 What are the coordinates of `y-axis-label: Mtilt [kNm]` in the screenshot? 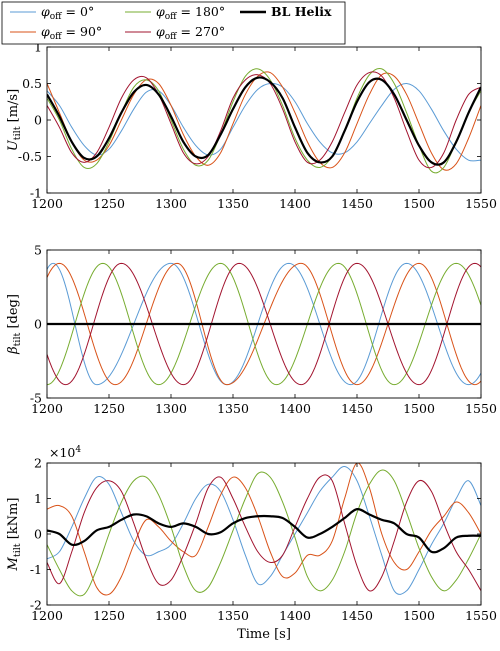 It's located at (14, 535).